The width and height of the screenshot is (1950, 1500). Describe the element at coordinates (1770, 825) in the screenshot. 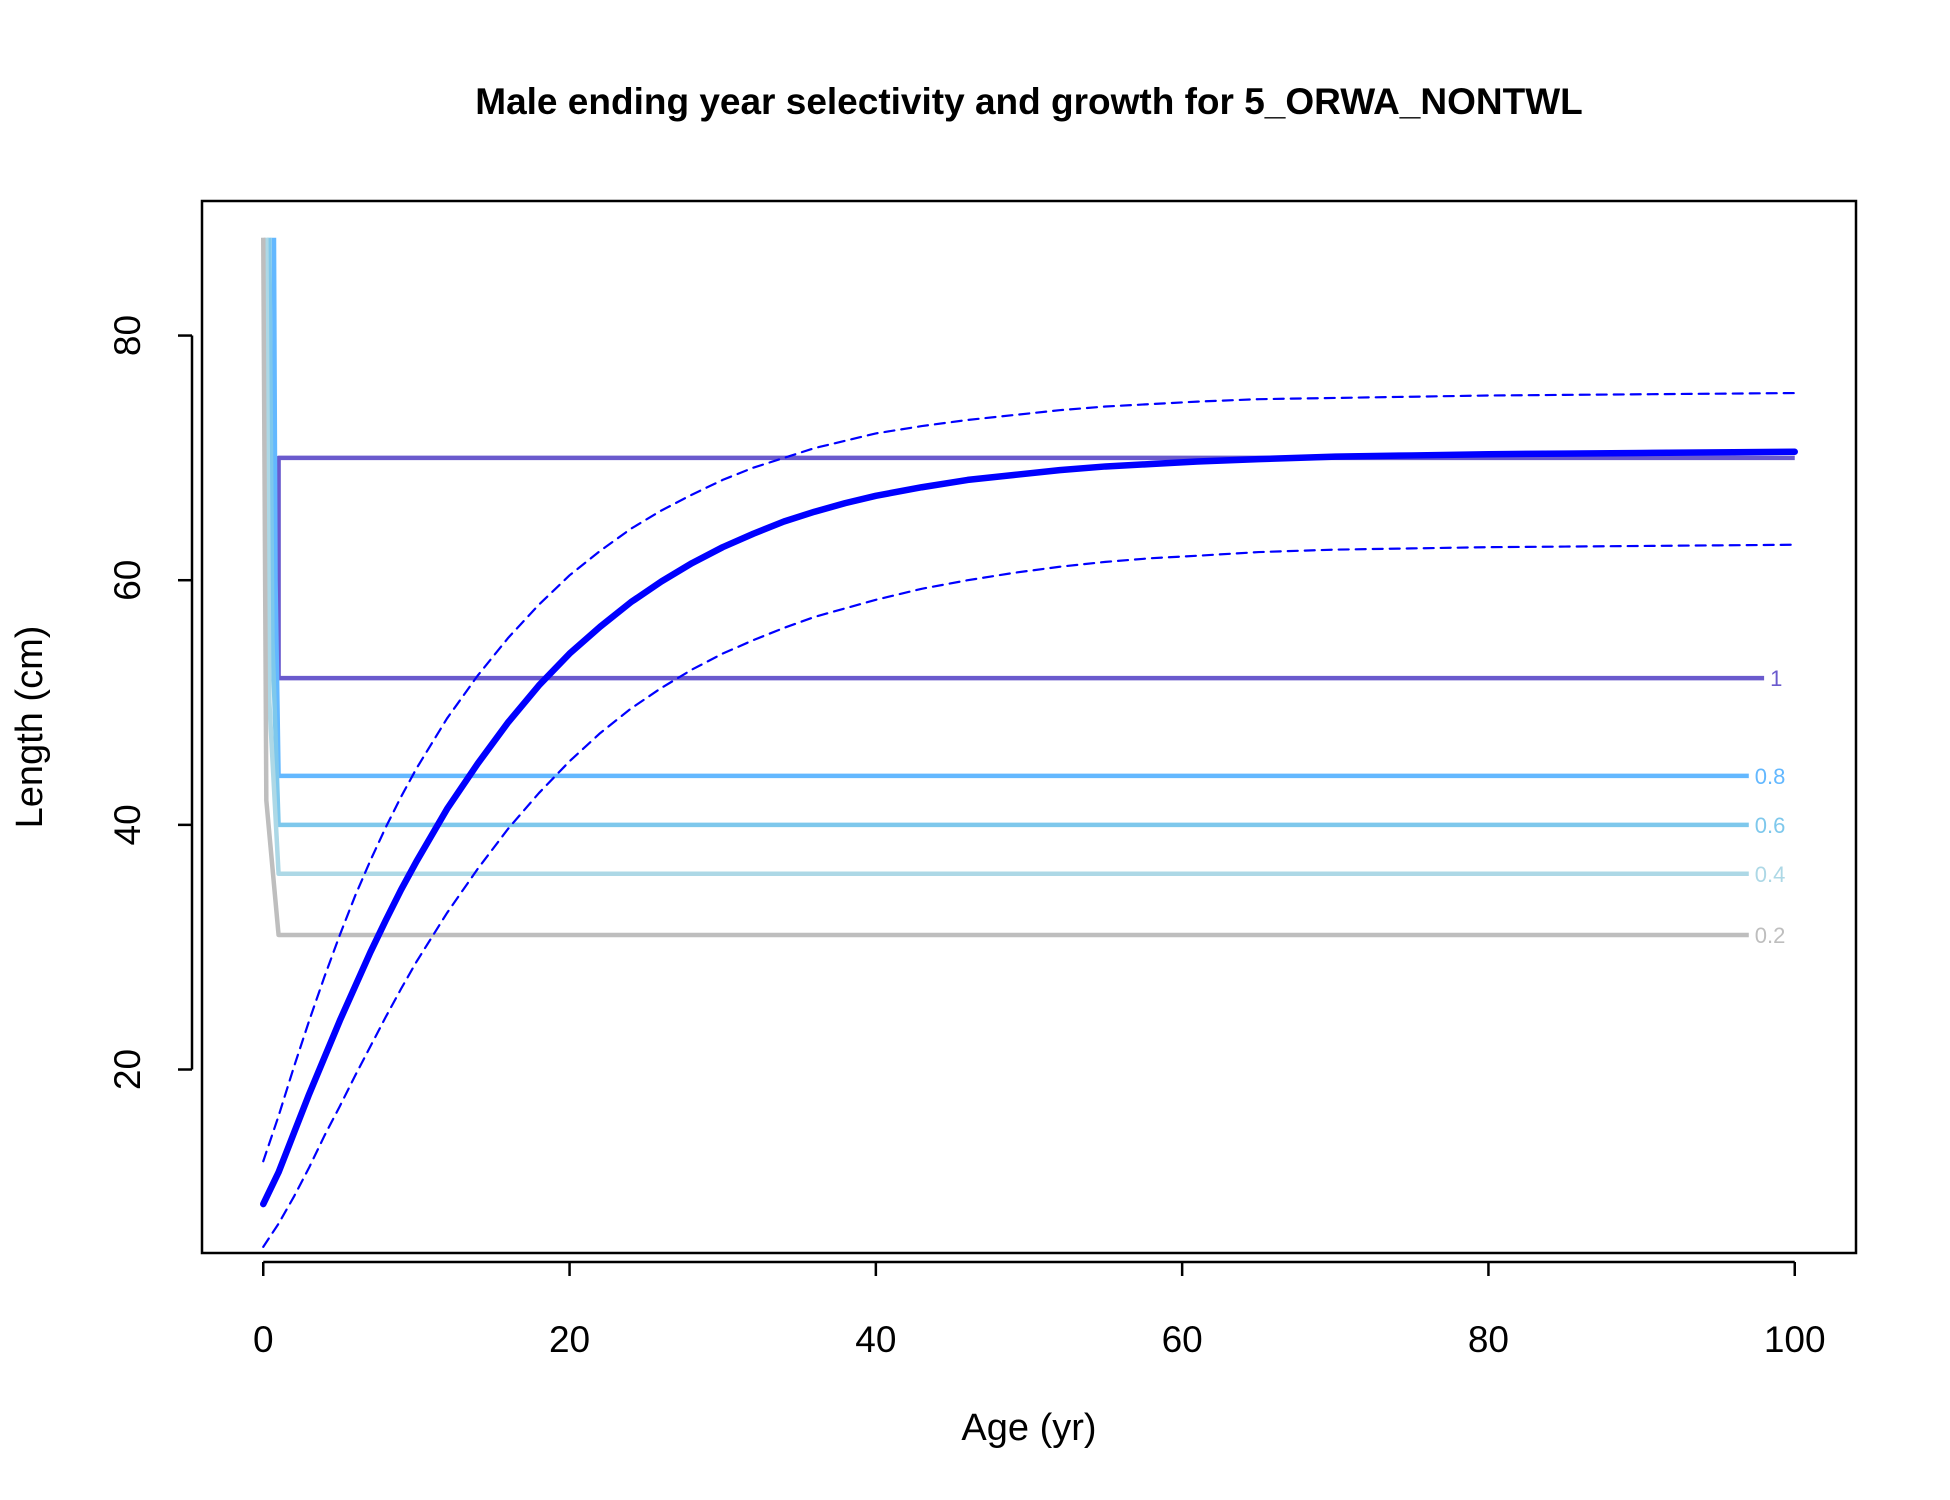

I see `contour-label-0-6: 0.6` at that location.